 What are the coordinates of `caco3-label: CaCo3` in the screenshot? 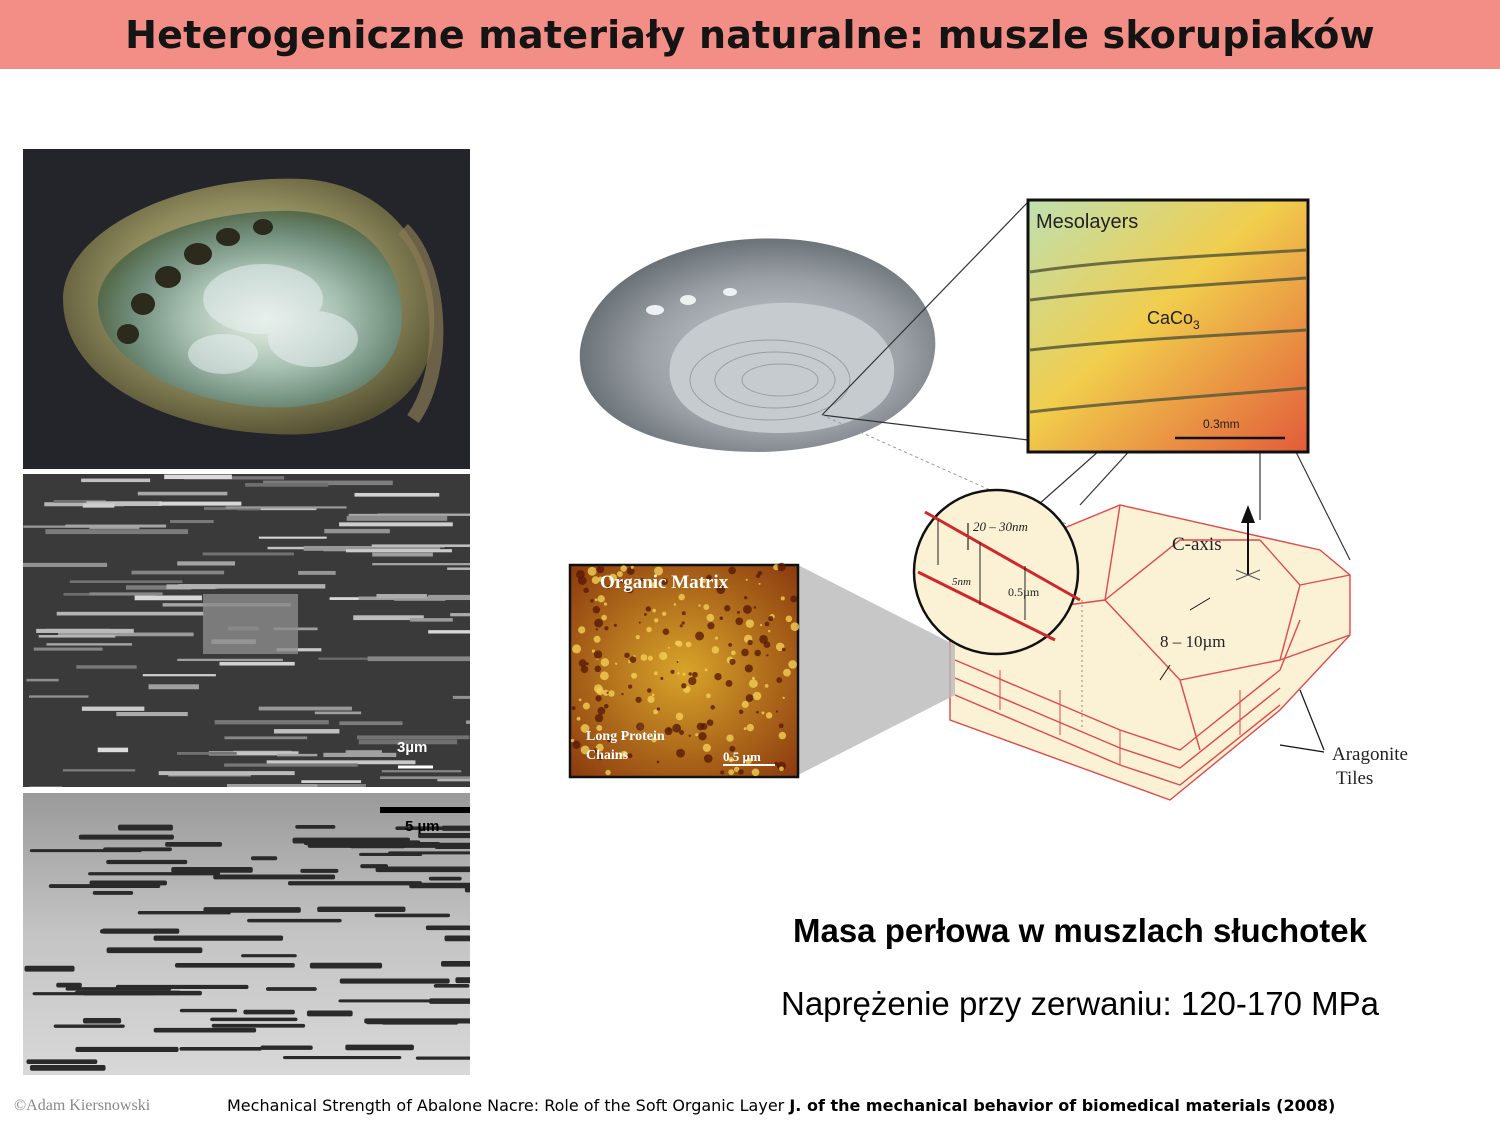 It's located at (1173, 320).